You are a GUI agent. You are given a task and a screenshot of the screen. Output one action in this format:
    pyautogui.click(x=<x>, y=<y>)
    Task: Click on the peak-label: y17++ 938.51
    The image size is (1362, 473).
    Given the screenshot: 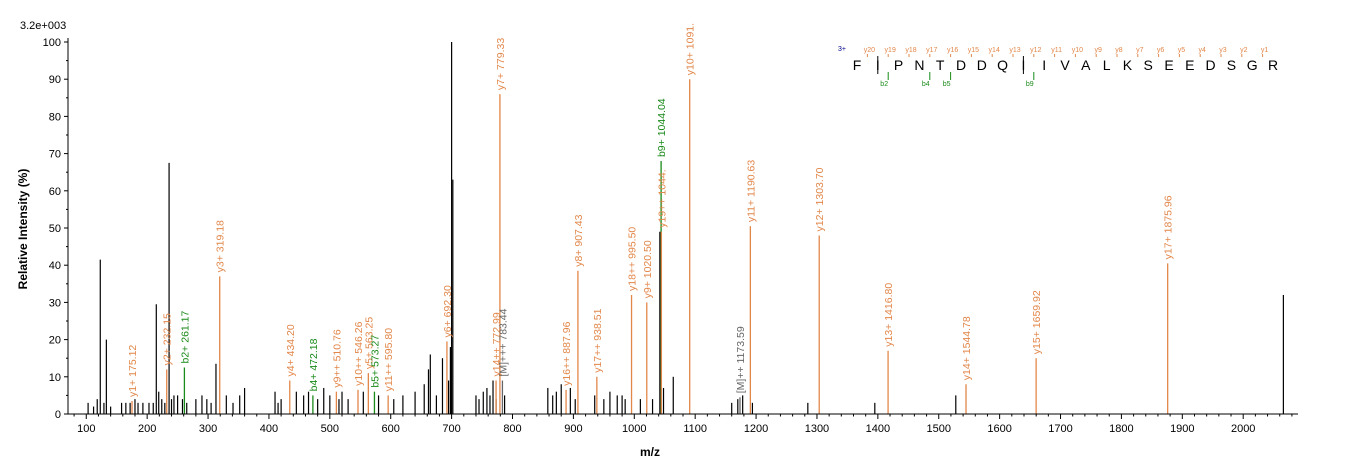 What is the action you would take?
    pyautogui.click(x=598, y=340)
    